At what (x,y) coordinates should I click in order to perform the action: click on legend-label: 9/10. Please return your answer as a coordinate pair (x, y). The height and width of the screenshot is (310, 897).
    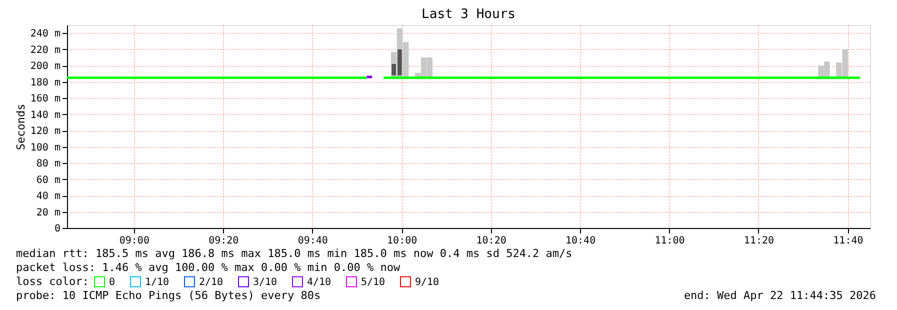
    Looking at the image, I should click on (427, 282).